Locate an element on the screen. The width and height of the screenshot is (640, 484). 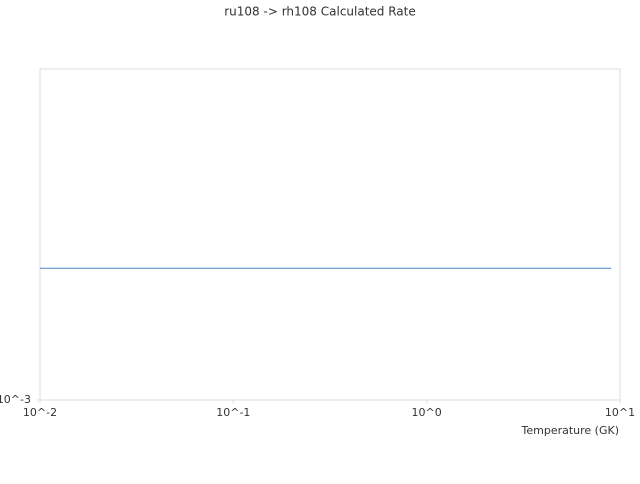
y-tick-label: 10^-3 is located at coordinates (15, 399).